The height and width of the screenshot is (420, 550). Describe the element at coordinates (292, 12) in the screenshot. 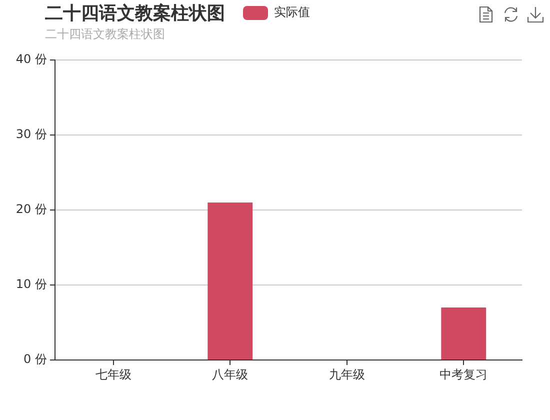

I see `legend-label: 实际值` at that location.